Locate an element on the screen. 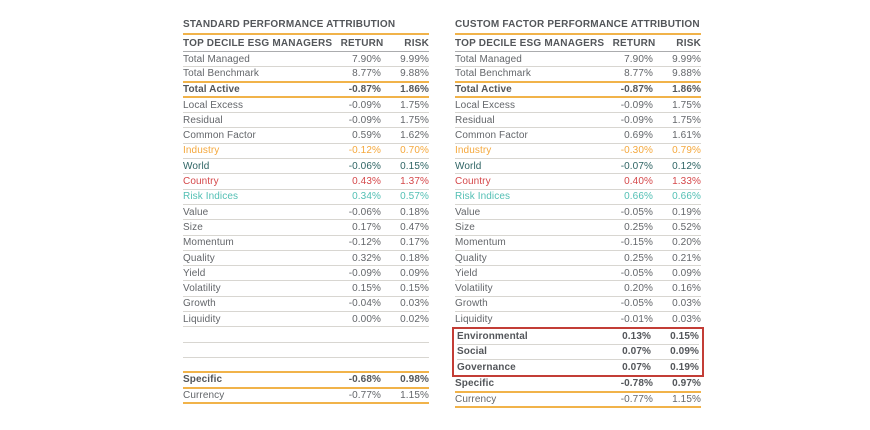  table-row: Value -0.06% 0.18% is located at coordinates (306, 213).